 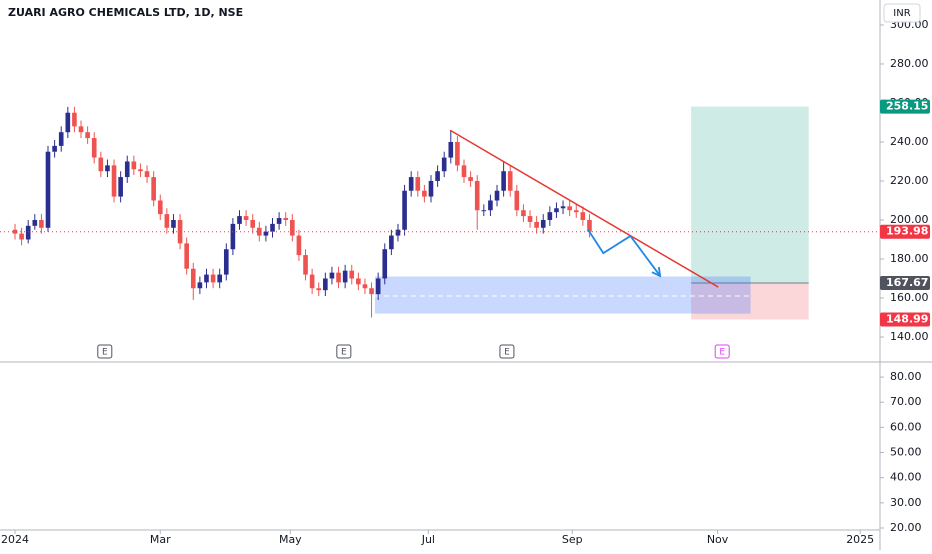 What do you see at coordinates (906, 401) in the screenshot?
I see `y-tick-label: 70.00` at bounding box center [906, 401].